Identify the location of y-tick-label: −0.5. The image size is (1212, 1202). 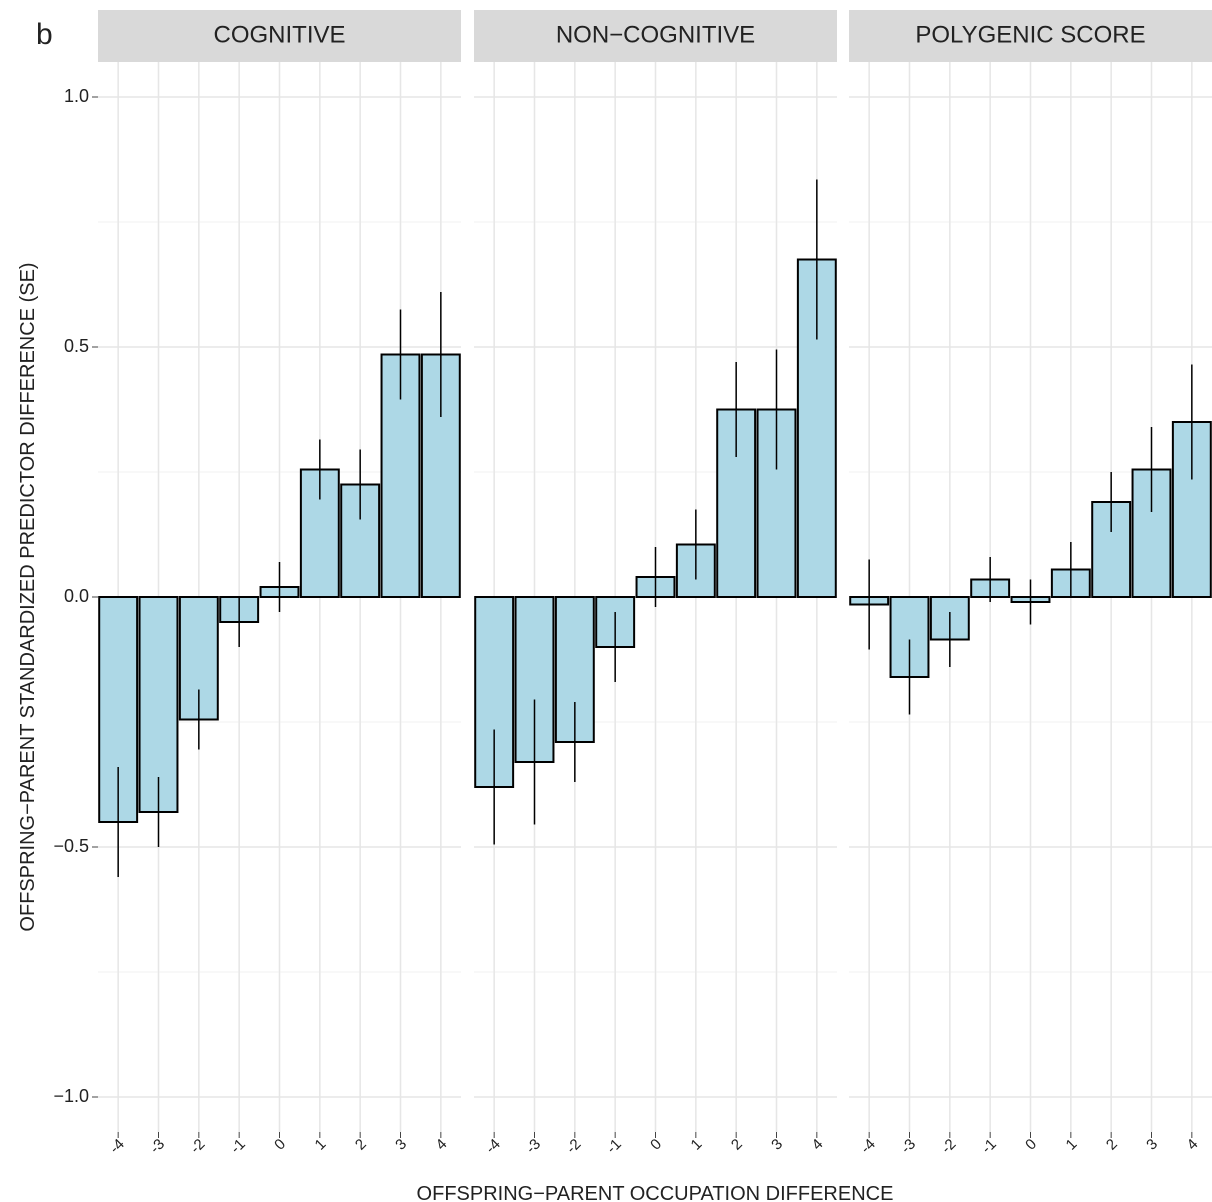
(71, 846).